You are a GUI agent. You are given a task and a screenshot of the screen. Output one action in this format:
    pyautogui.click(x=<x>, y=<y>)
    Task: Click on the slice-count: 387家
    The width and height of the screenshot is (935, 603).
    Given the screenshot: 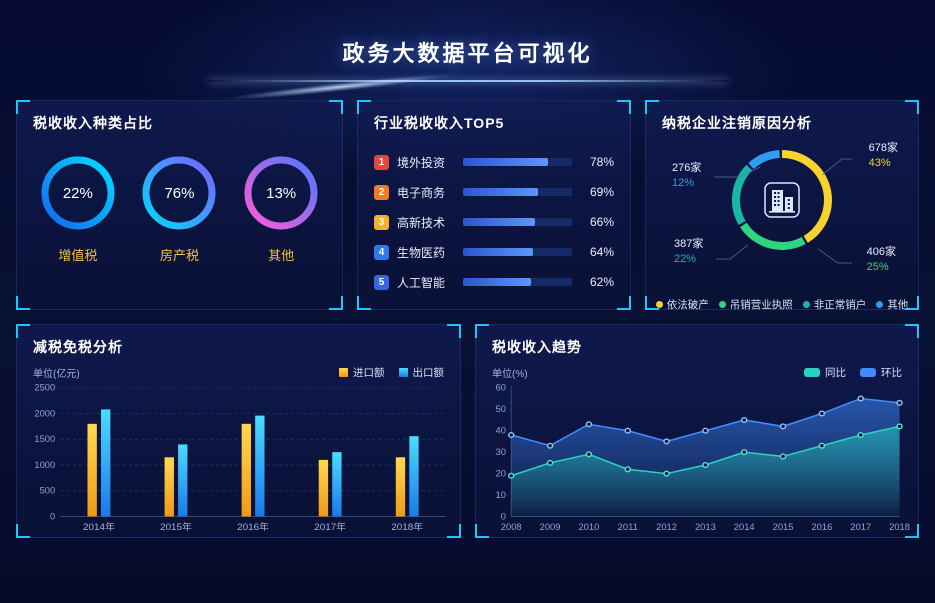 What is the action you would take?
    pyautogui.click(x=689, y=244)
    